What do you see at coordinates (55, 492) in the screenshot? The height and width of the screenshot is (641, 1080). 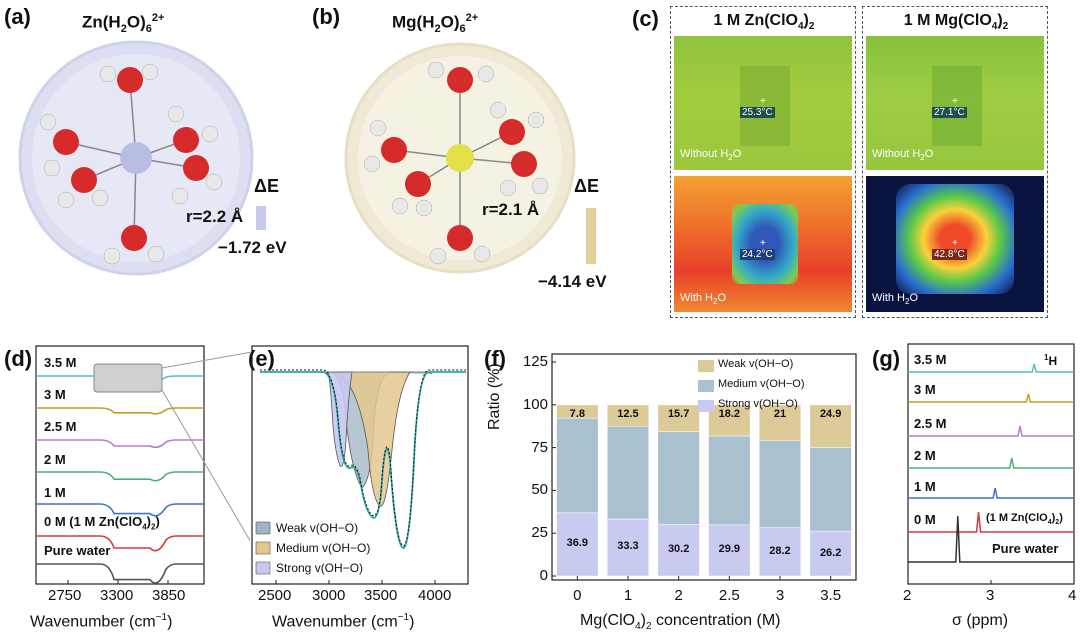 I see `curve-label-1m: 1 M` at bounding box center [55, 492].